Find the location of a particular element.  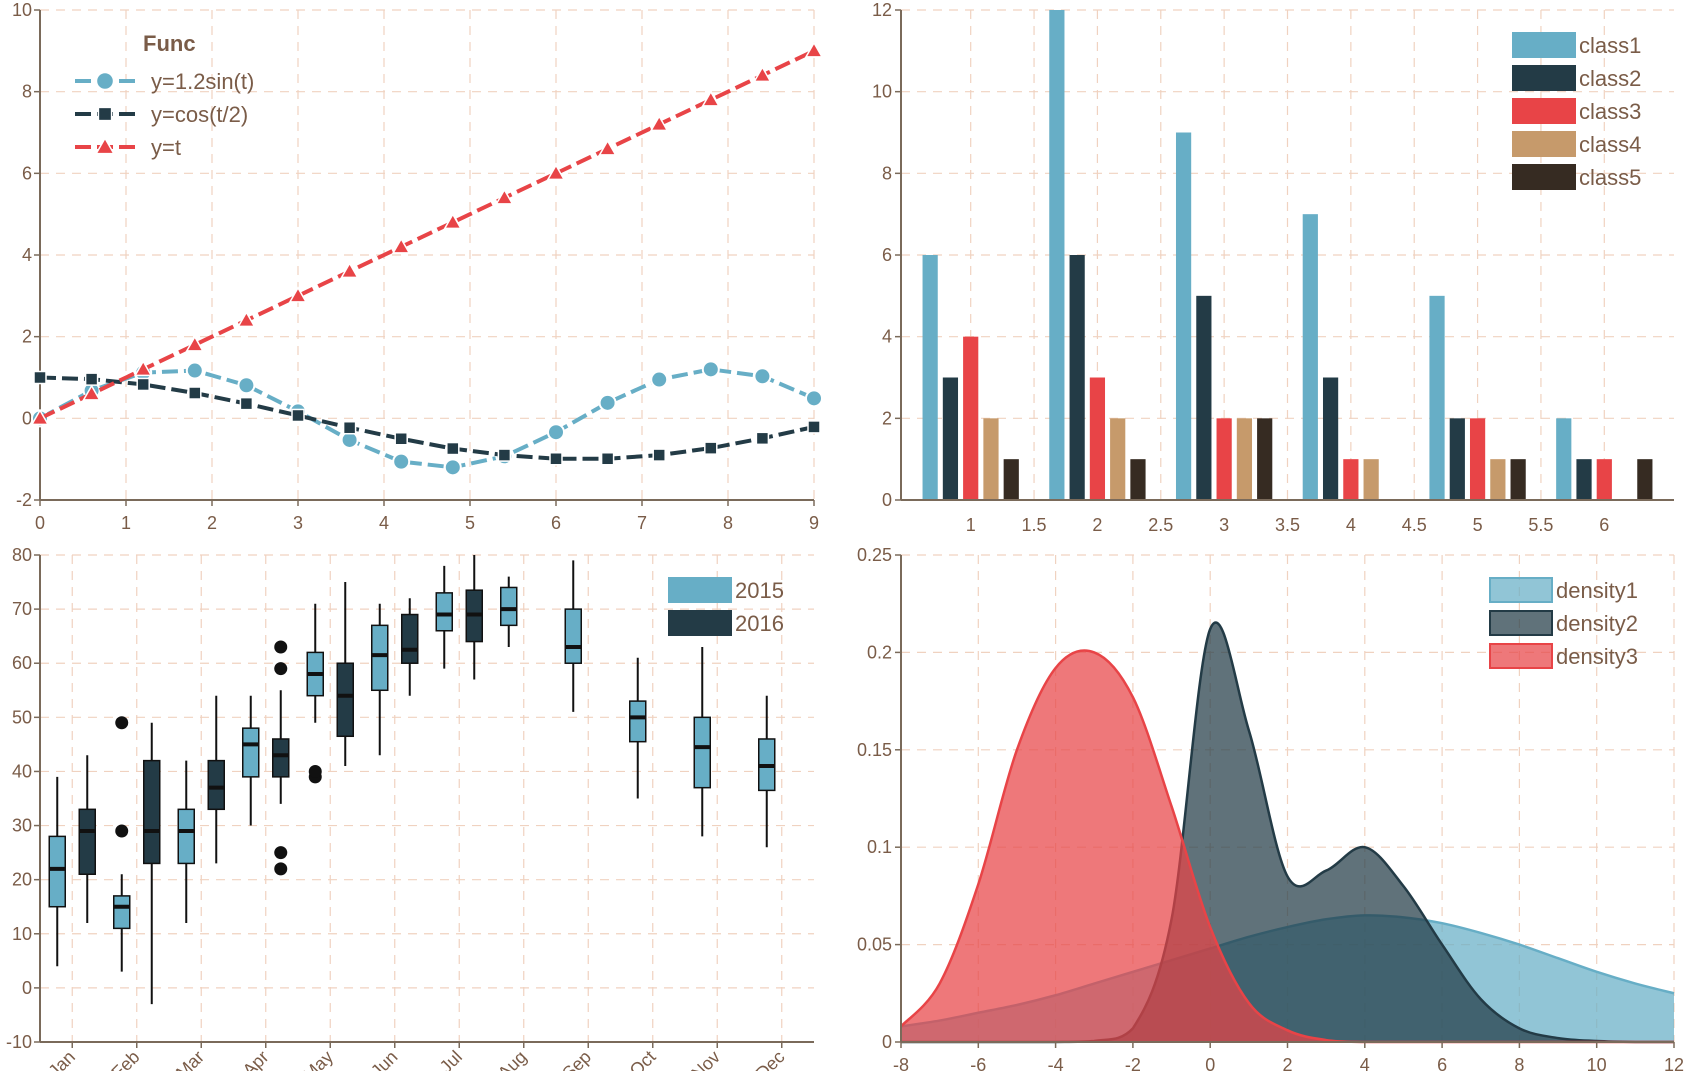

box-2016-Mar-box is located at coordinates (216, 785).